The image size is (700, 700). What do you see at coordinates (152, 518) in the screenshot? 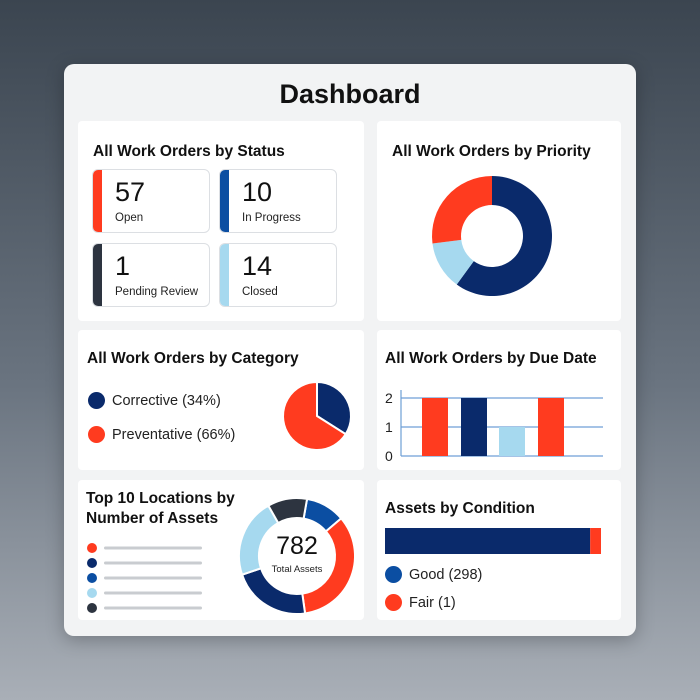
I see `locations-card-title-line2: Number of Assets` at bounding box center [152, 518].